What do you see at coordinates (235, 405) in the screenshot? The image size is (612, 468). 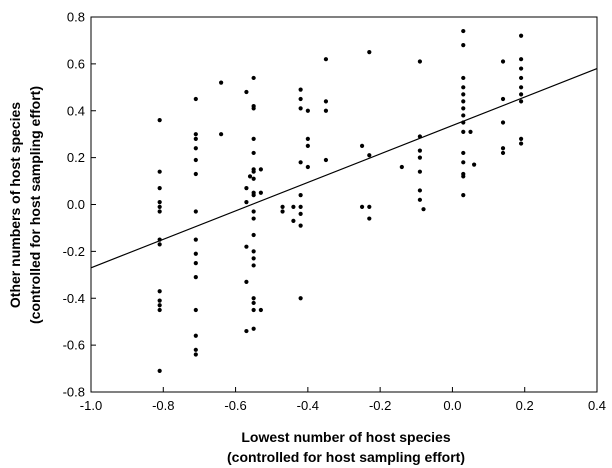 I see `x-tick-label: -0.6` at bounding box center [235, 405].